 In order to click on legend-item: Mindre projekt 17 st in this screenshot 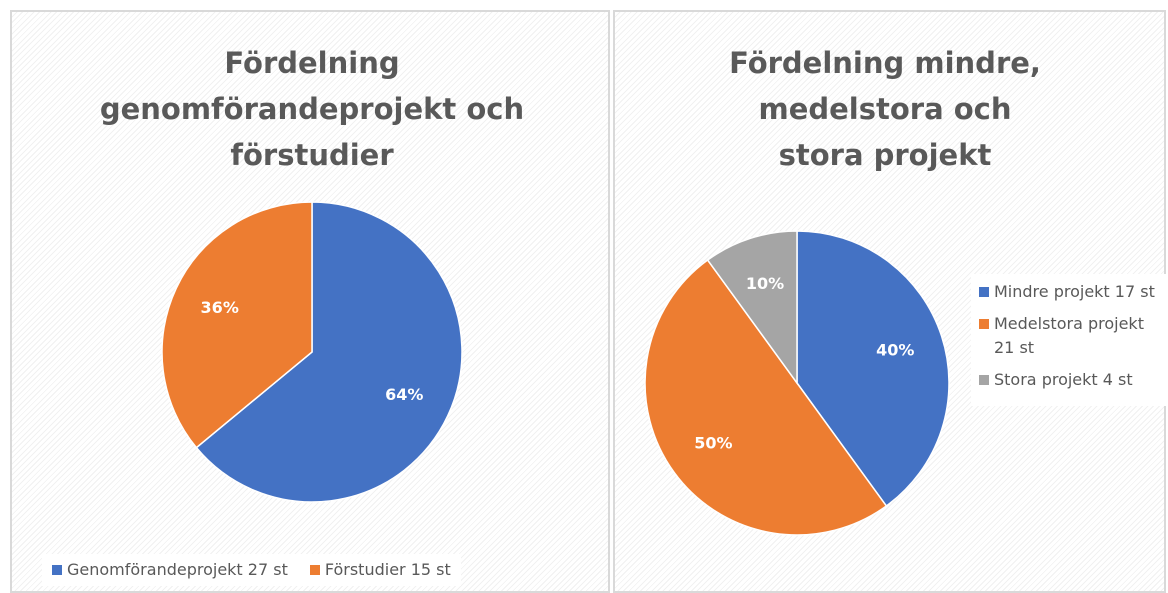, I will do `click(1073, 292)`.